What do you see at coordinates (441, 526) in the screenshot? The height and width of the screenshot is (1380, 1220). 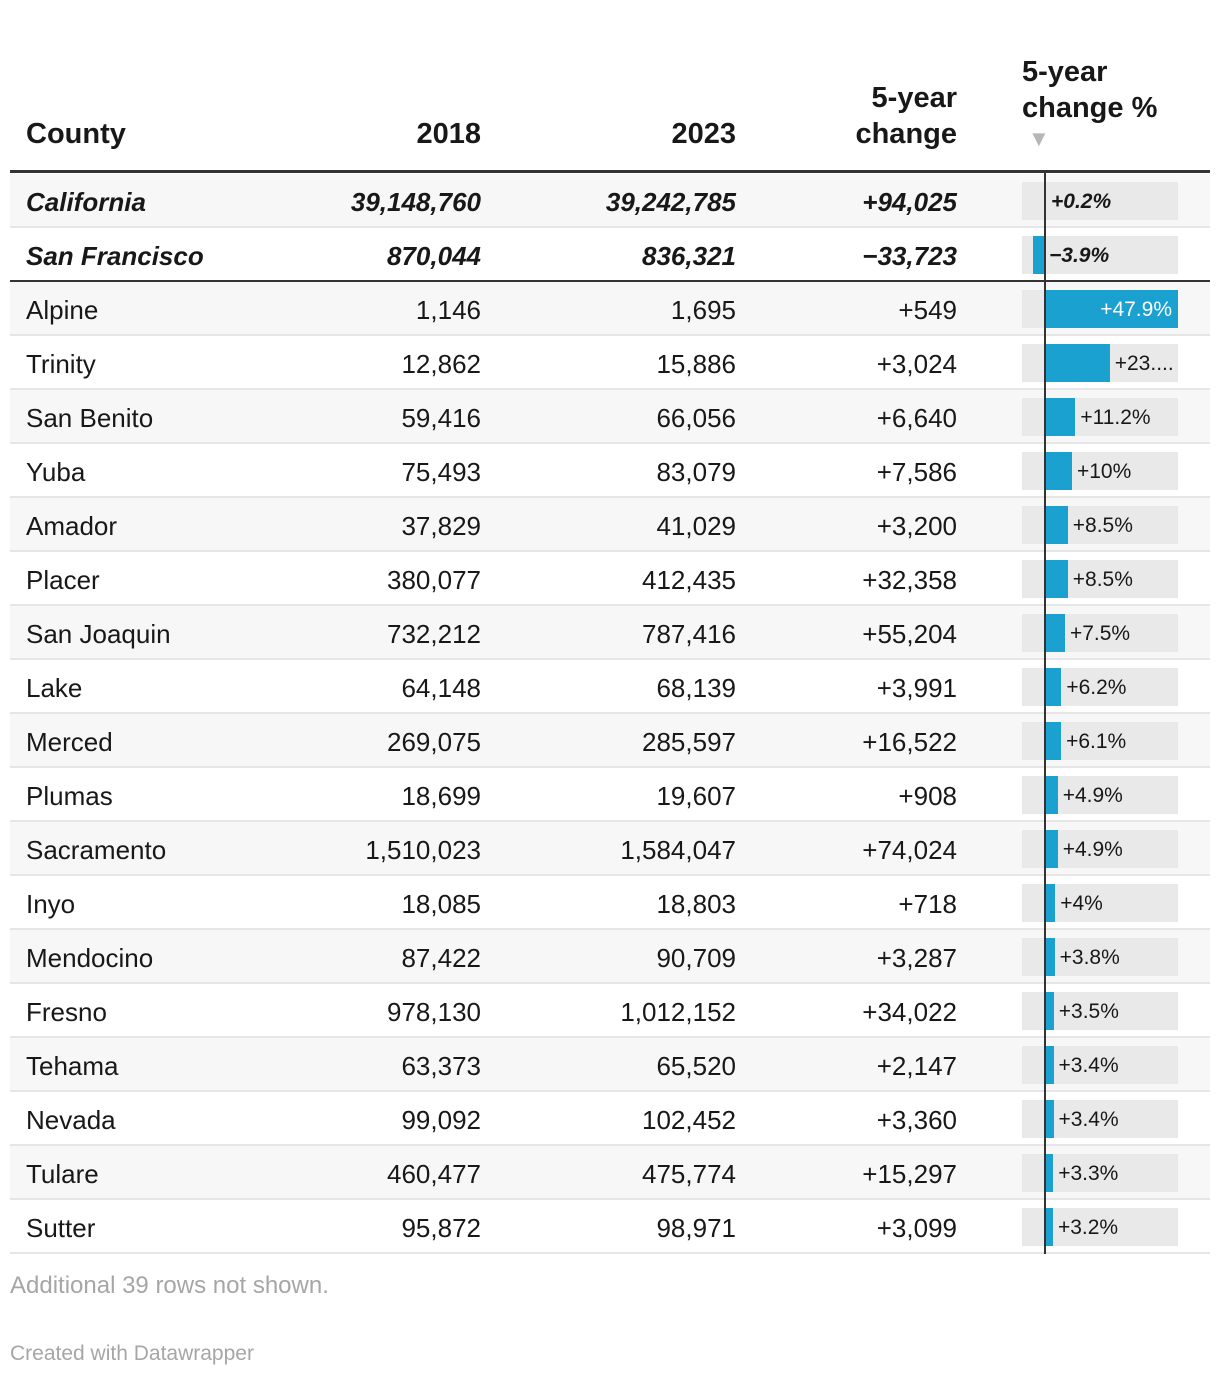 I see `cell-2018: 37,829` at bounding box center [441, 526].